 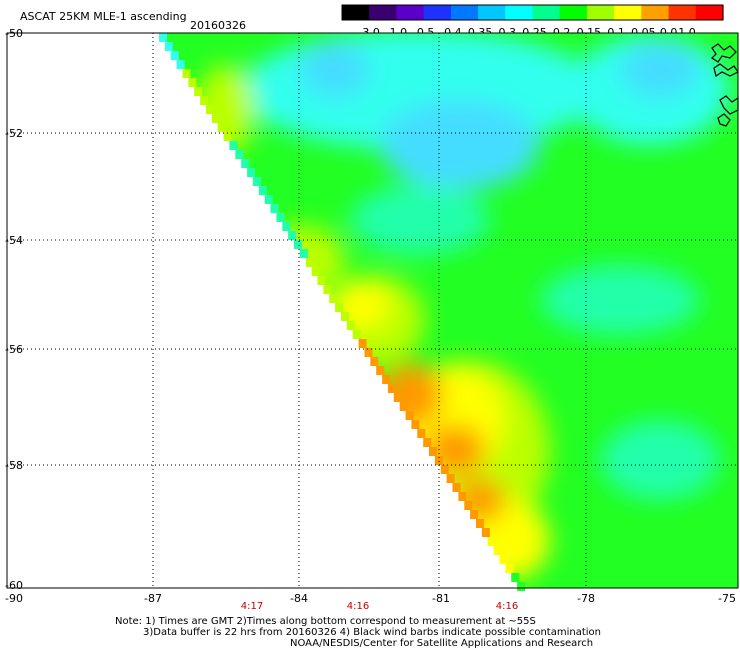 I want to click on figure-title: ASCAT 25KM MLE-1 ascending, so click(x=103, y=16).